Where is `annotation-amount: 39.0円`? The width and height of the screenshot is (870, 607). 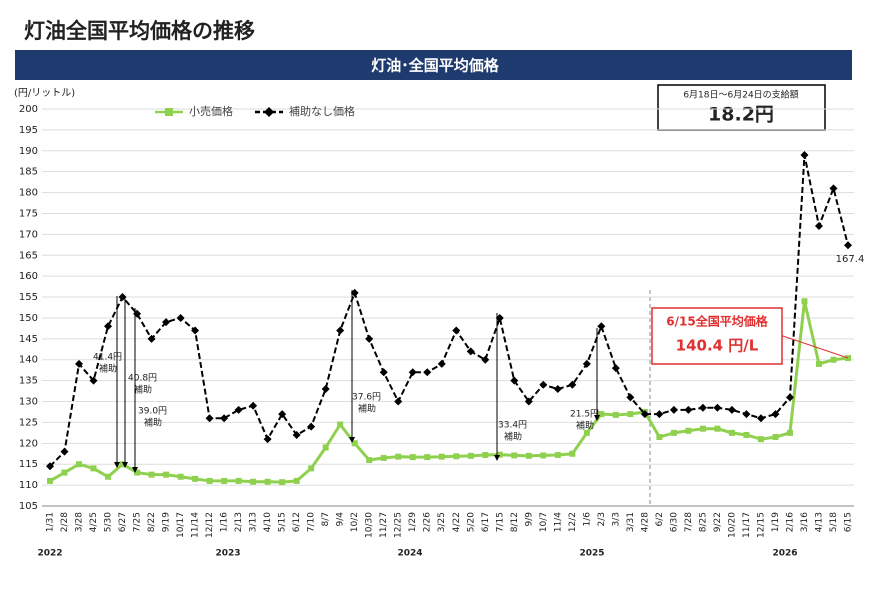
annotation-amount: 39.0円 is located at coordinates (152, 411).